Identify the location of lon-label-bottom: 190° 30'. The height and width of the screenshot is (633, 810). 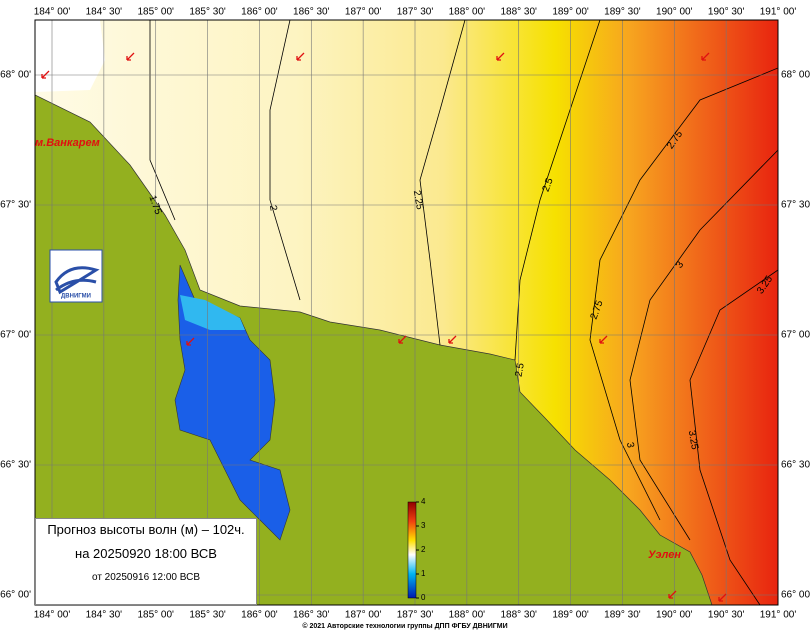
(726, 615).